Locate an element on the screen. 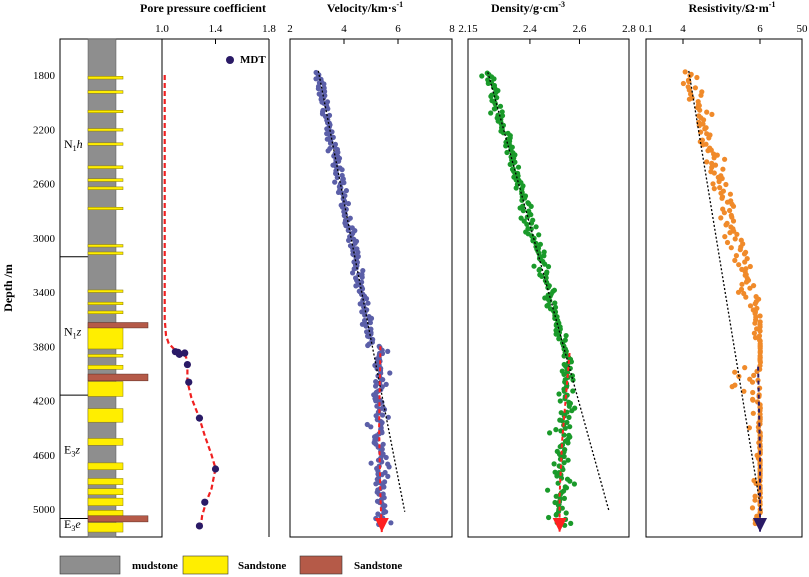 Image resolution: width=809 pixels, height=577 pixels. depth-tick-label: 1800 is located at coordinates (44, 76).